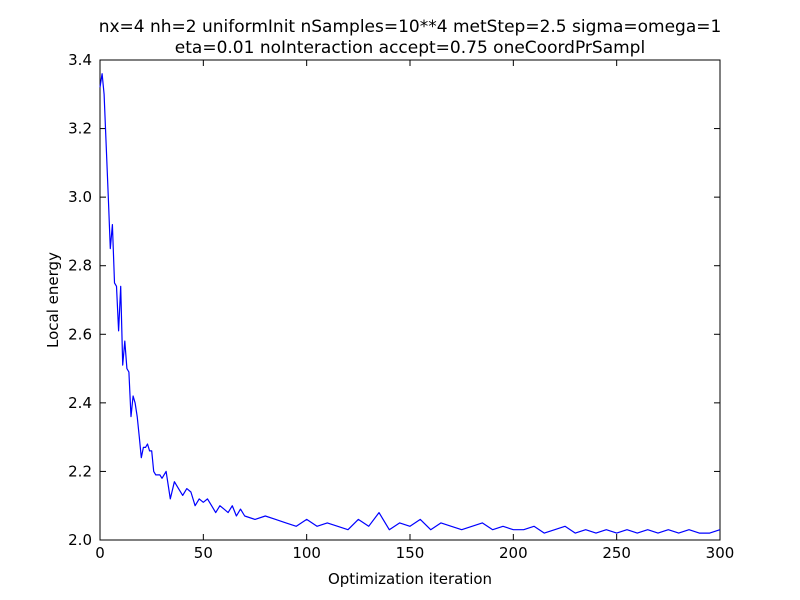 The width and height of the screenshot is (800, 600). What do you see at coordinates (720, 553) in the screenshot?
I see `x-tick-label: 300` at bounding box center [720, 553].